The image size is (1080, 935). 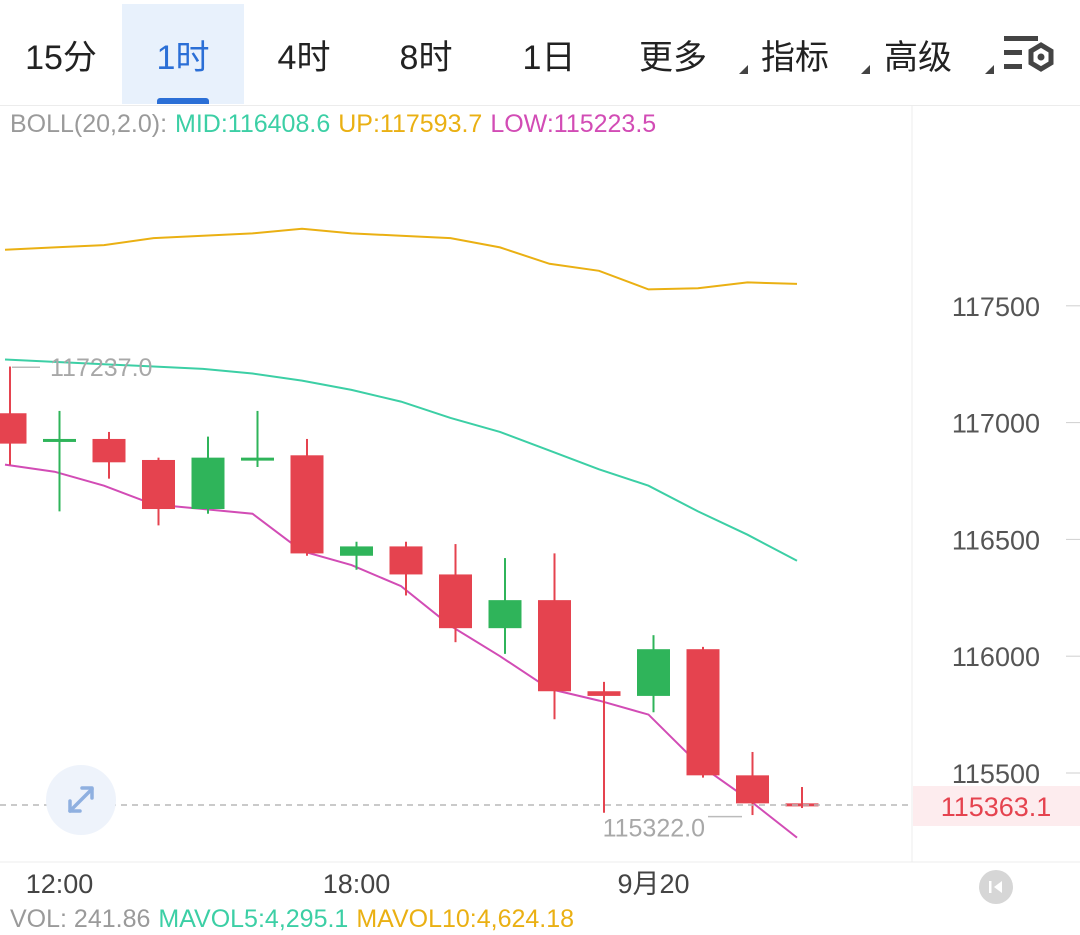 What do you see at coordinates (654, 829) in the screenshot?
I see `min-price-label: 115322.0` at bounding box center [654, 829].